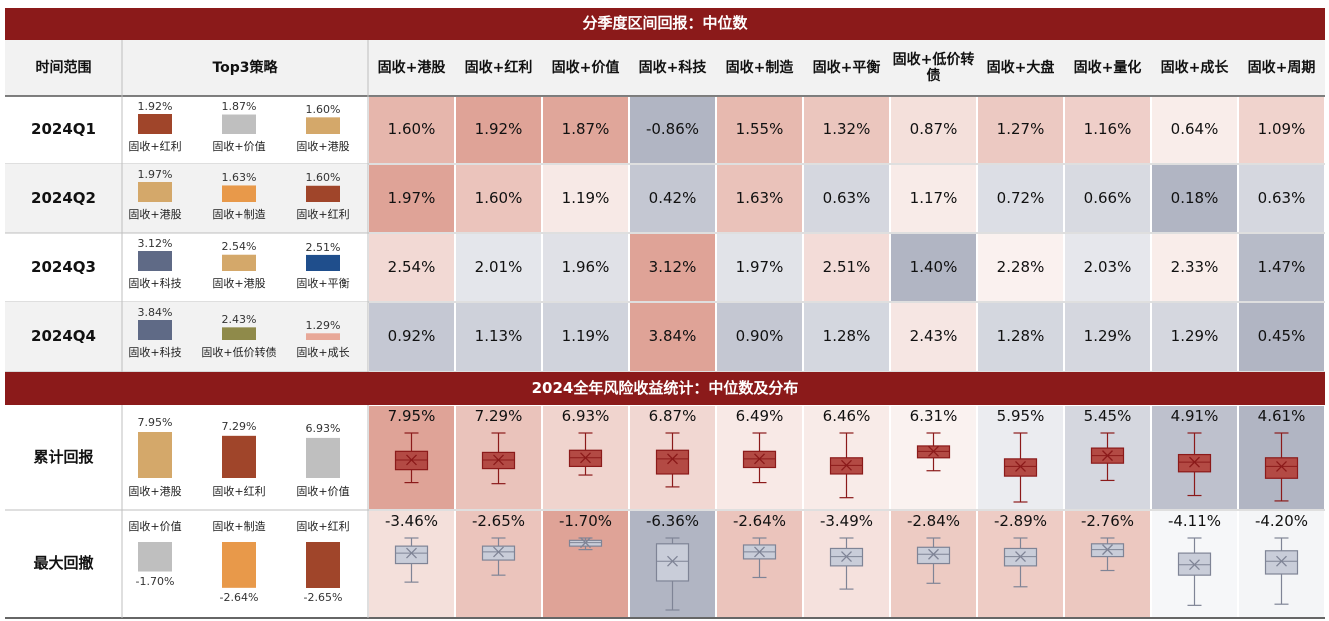  I want to click on cell-value: 1.32%, so click(846, 129).